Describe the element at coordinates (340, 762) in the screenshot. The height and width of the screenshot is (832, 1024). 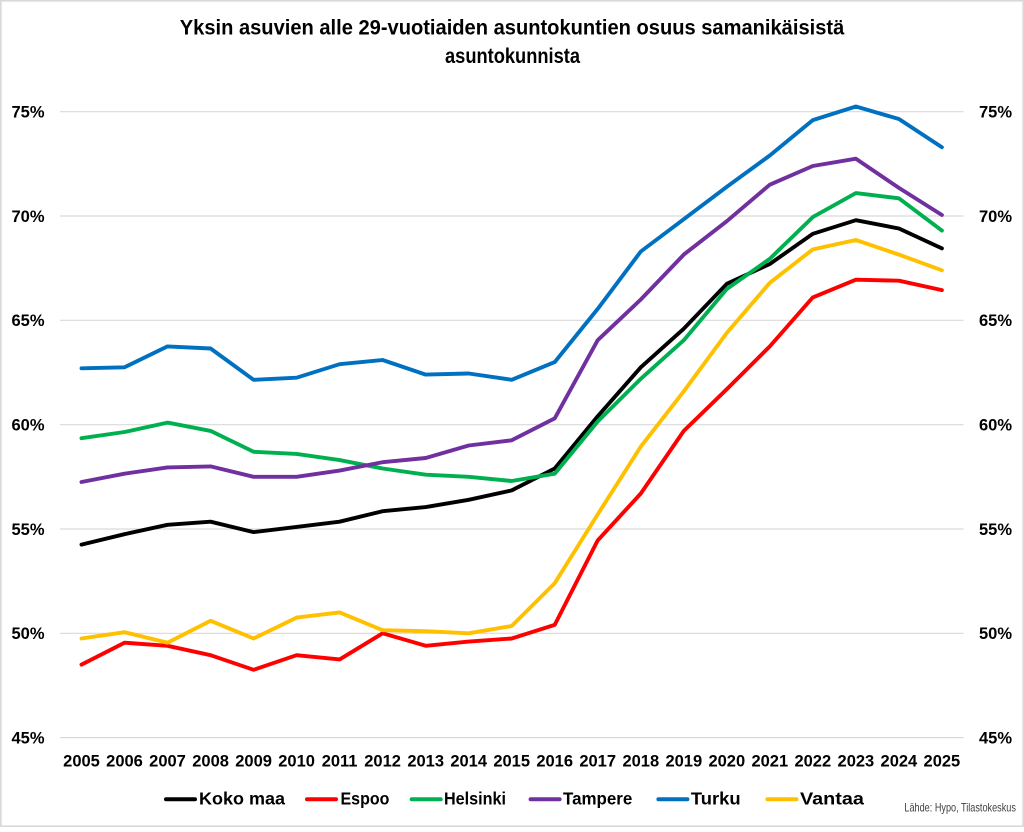
I see `svg-text: 2011` at that location.